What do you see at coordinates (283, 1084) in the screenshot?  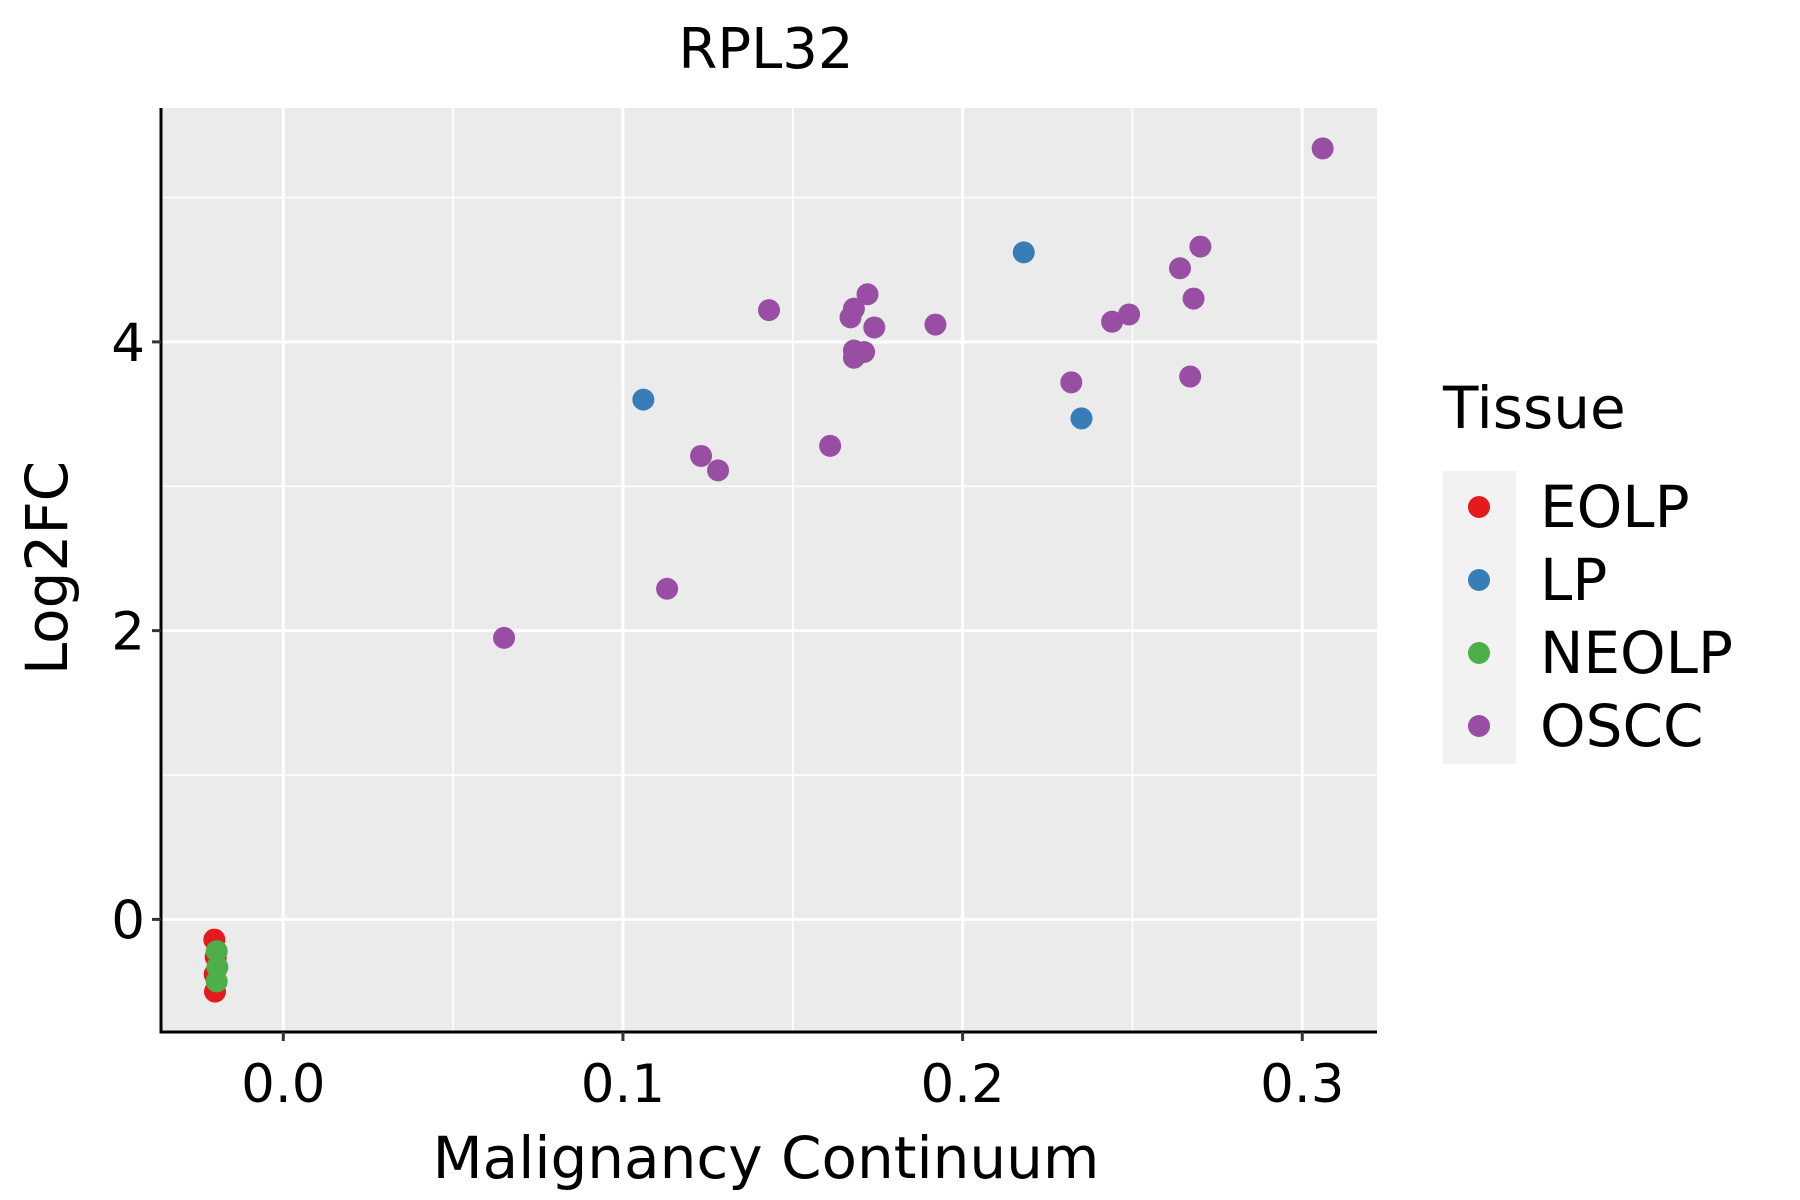 I see `x-tick-label: 0.0` at bounding box center [283, 1084].